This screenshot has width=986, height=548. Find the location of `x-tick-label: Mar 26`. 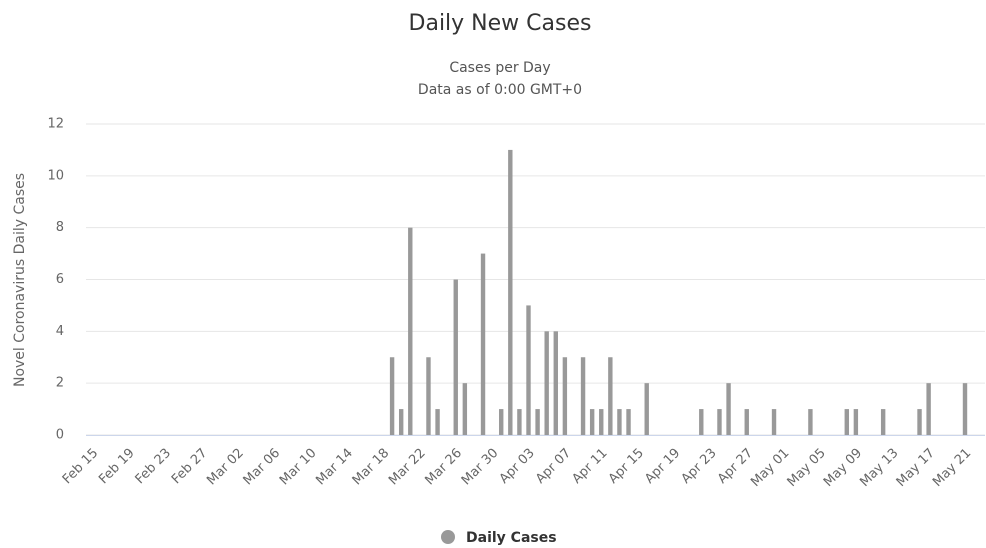

x-tick-label: Mar 26 is located at coordinates (443, 467).